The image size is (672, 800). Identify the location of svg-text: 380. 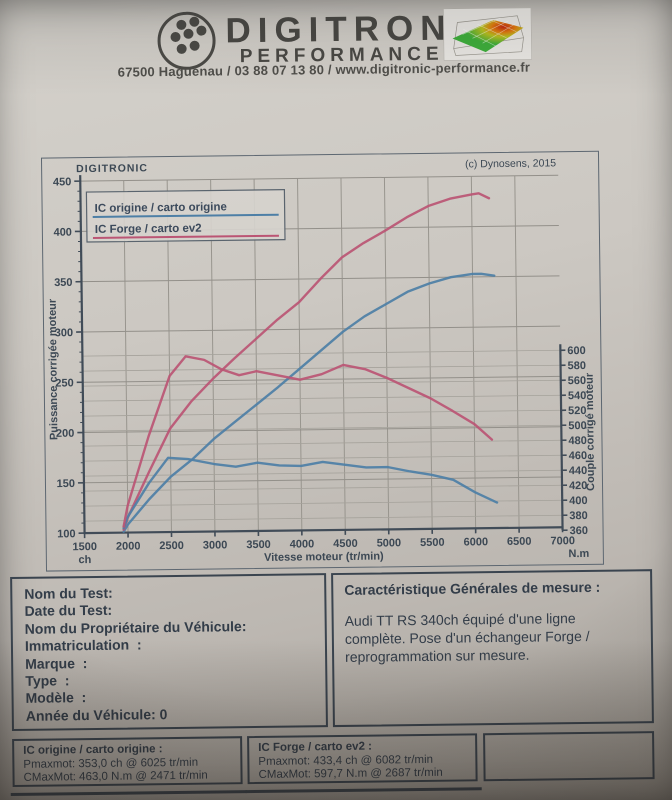
(578, 516).